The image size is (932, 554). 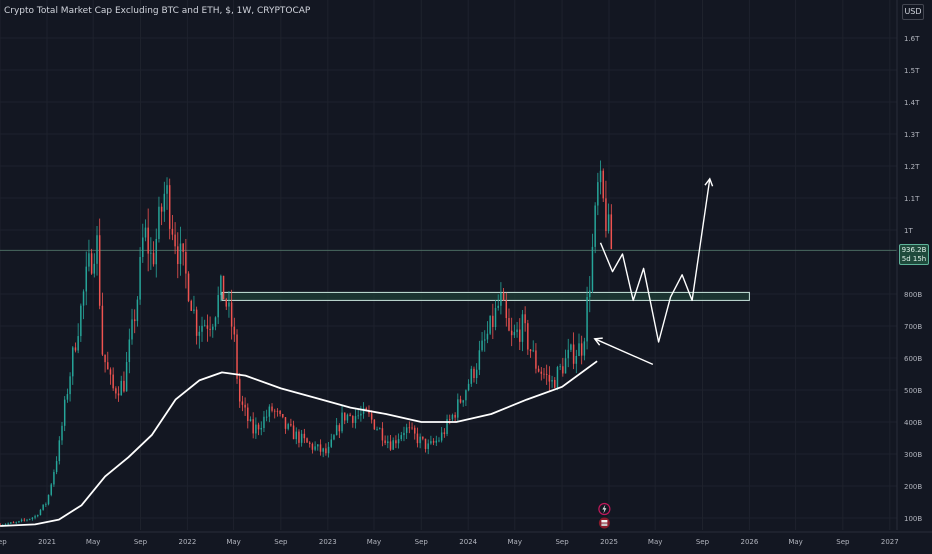 I want to click on x-tick-label: 2022, so click(x=187, y=542).